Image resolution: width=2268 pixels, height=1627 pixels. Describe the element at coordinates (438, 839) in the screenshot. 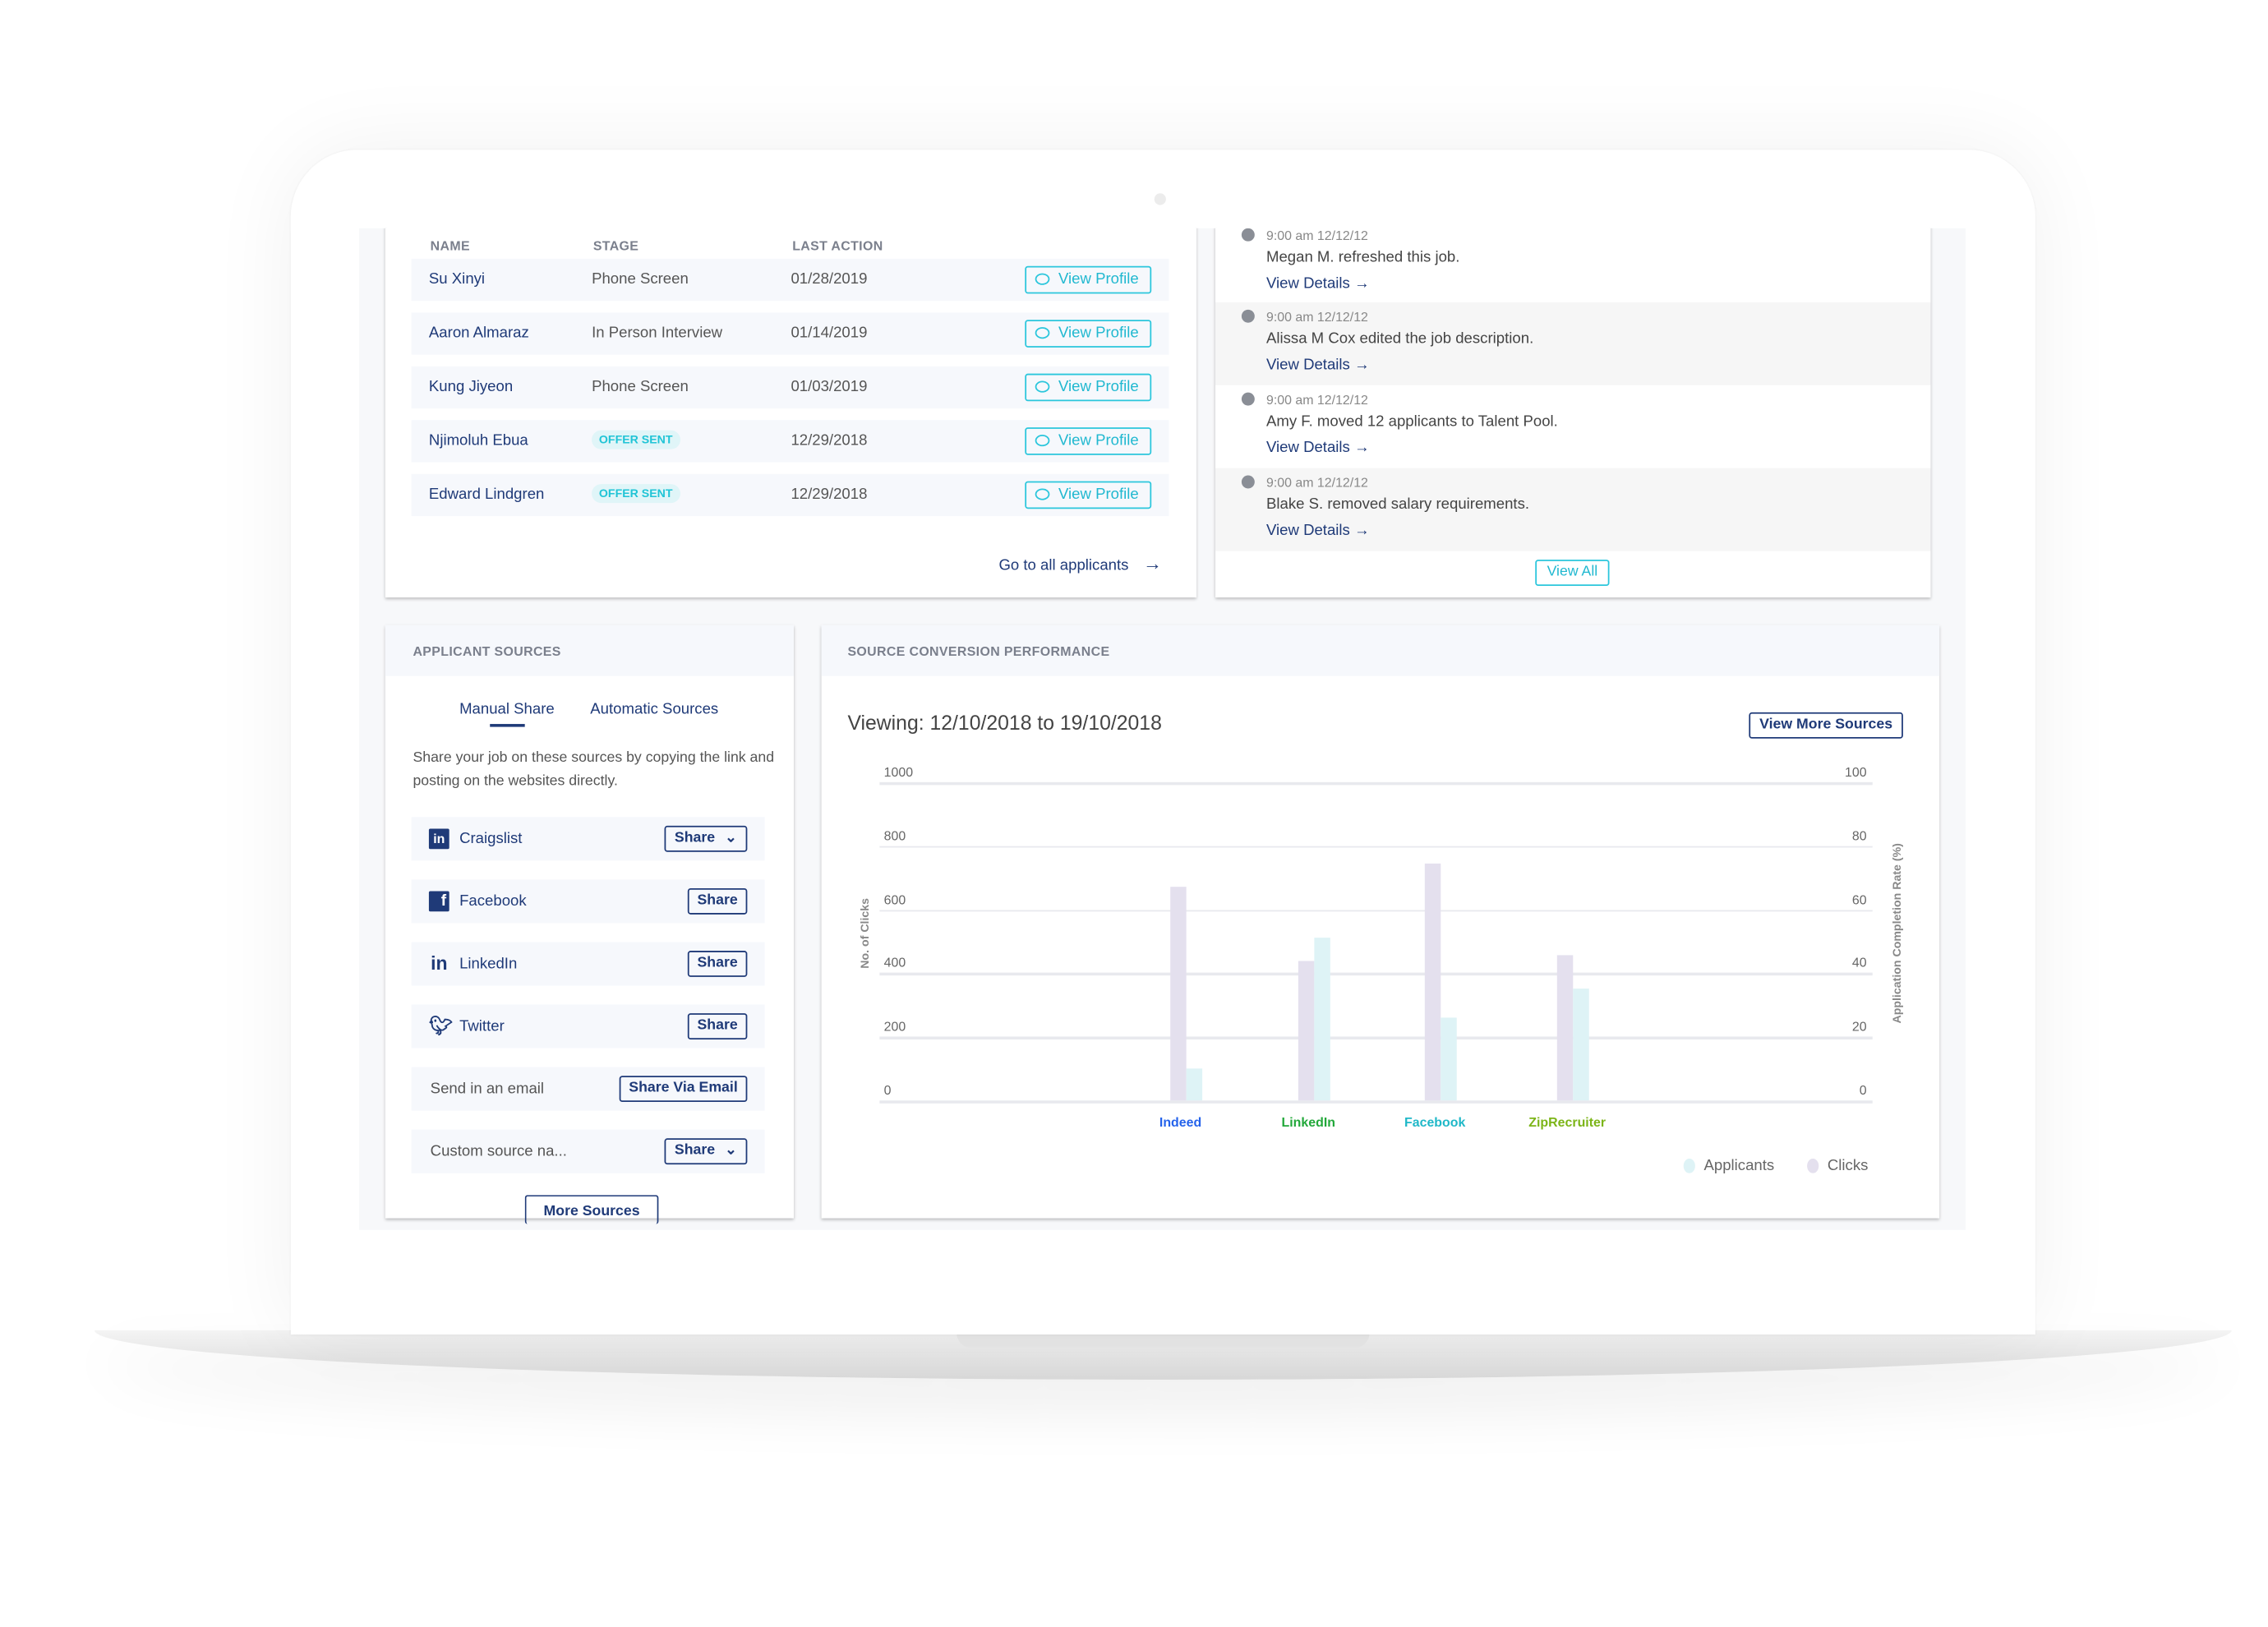

I see `linkedin-box-icon: in` at that location.